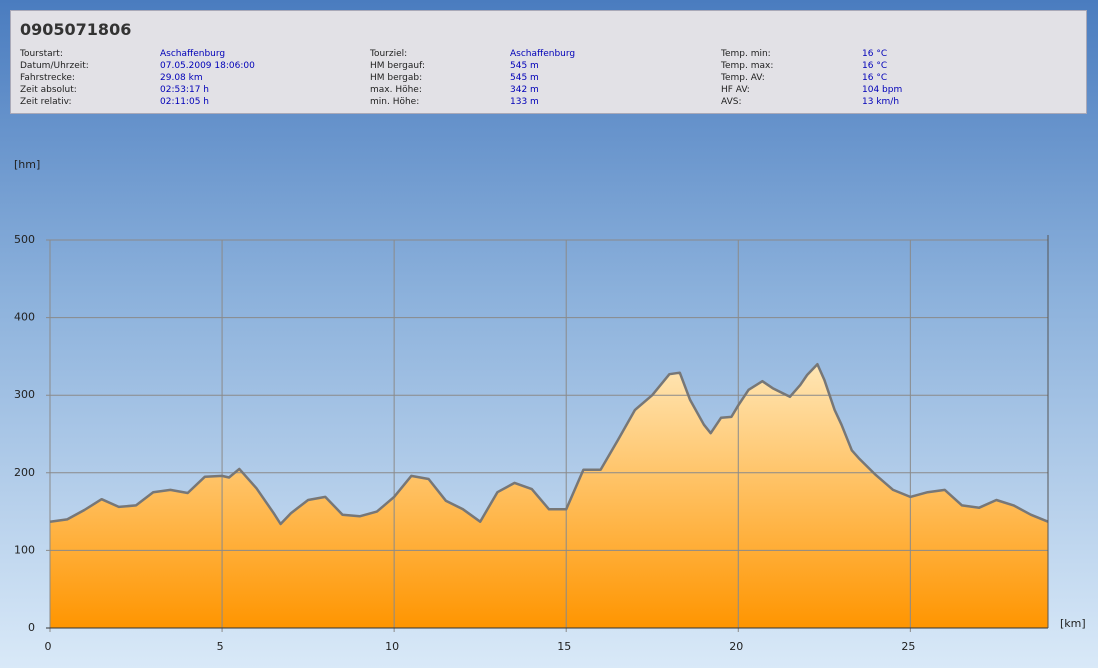 The height and width of the screenshot is (668, 1098). Describe the element at coordinates (397, 66) in the screenshot. I see `info-label: HM bergauf:` at that location.